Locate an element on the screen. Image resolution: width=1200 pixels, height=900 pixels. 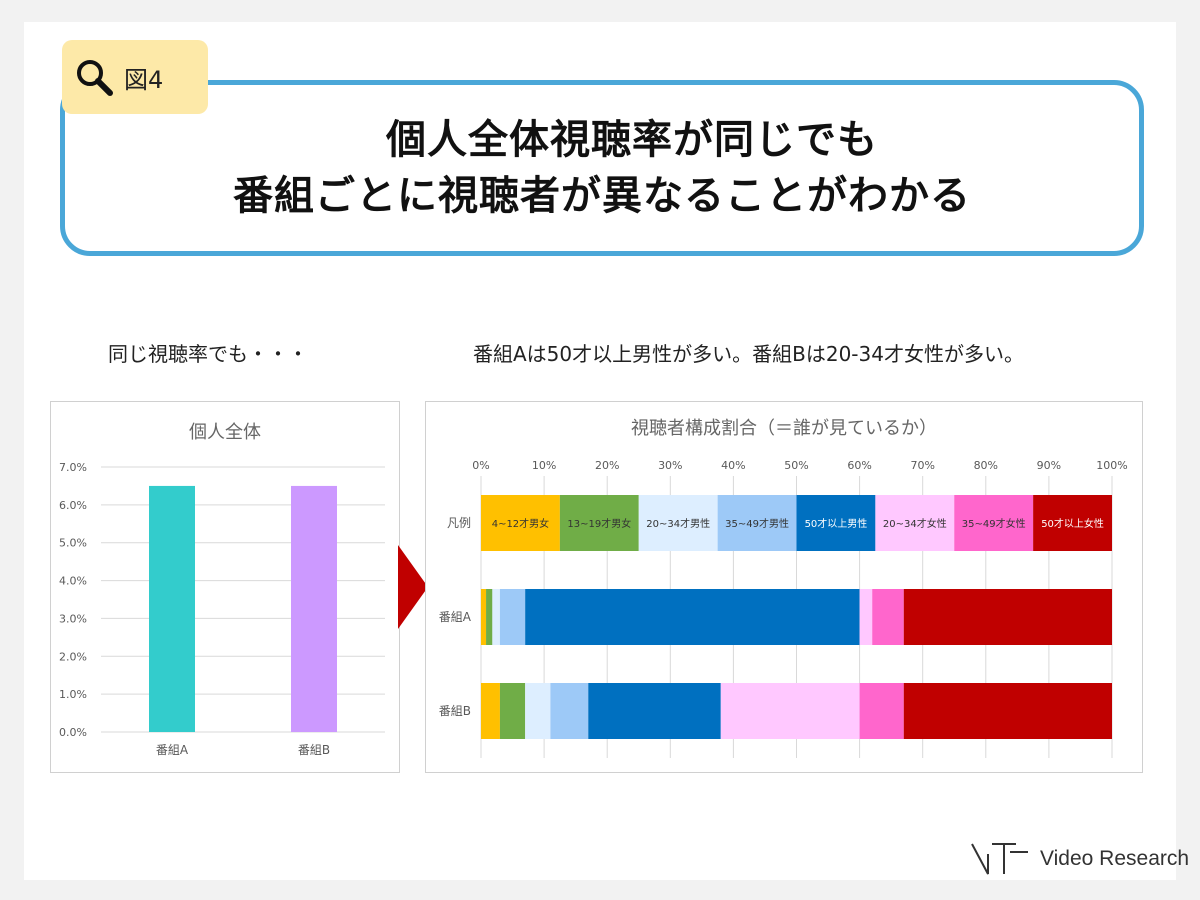
chart-title: 個人全体 is located at coordinates (225, 432).